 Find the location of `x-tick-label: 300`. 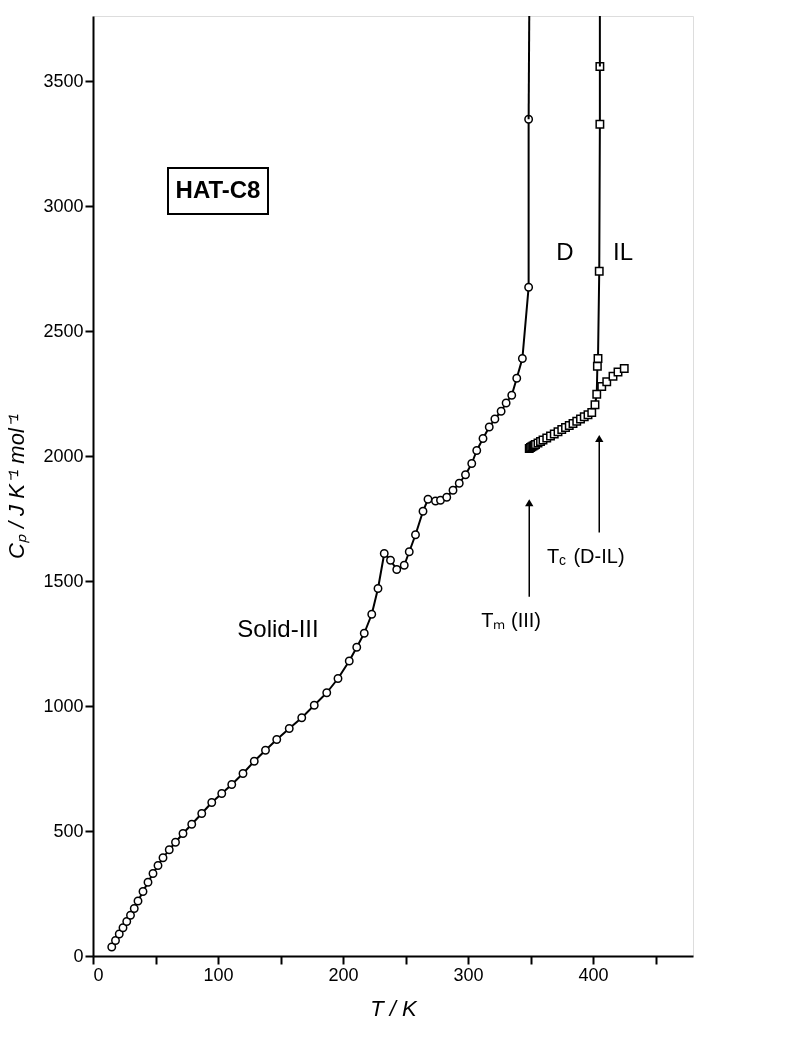

x-tick-label: 300 is located at coordinates (468, 974).